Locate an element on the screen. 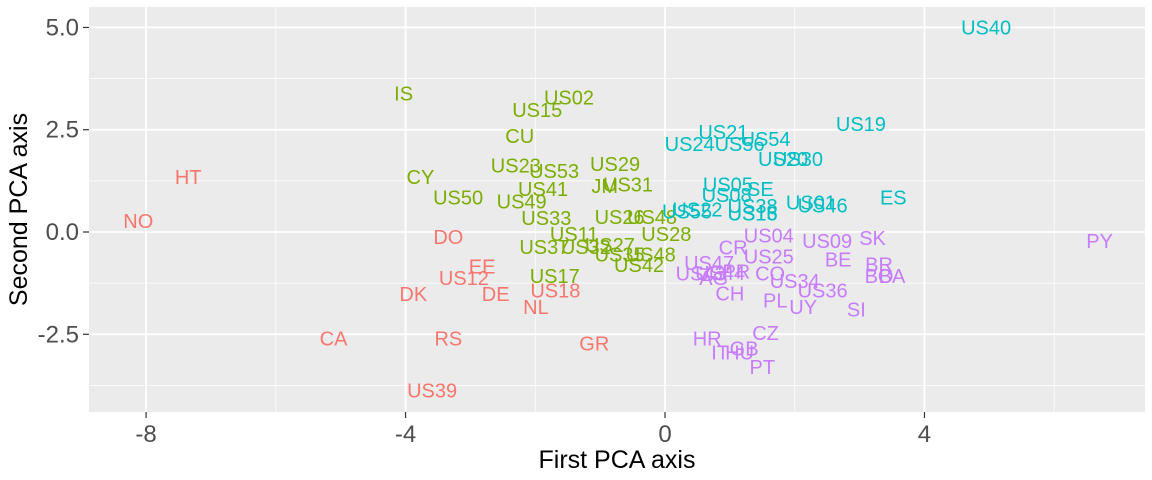 The width and height of the screenshot is (1152, 480). point-label-be: BE is located at coordinates (838, 260).